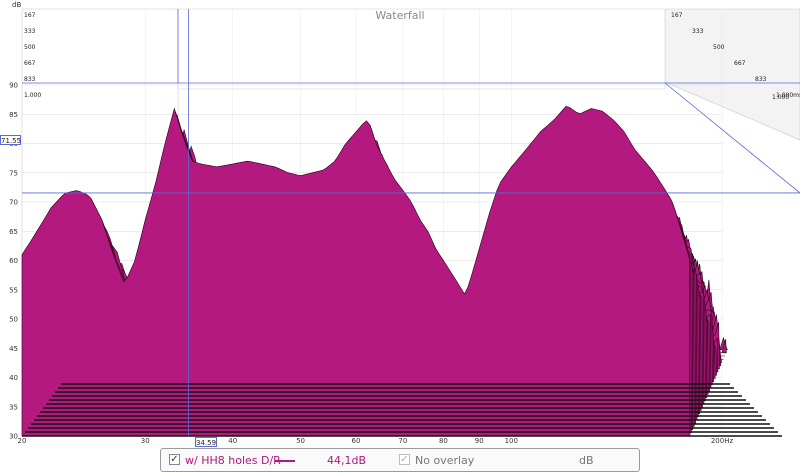 Image resolution: width=800 pixels, height=474 pixels. Describe the element at coordinates (13, 115) in the screenshot. I see `y-tick-label: 85` at that location.